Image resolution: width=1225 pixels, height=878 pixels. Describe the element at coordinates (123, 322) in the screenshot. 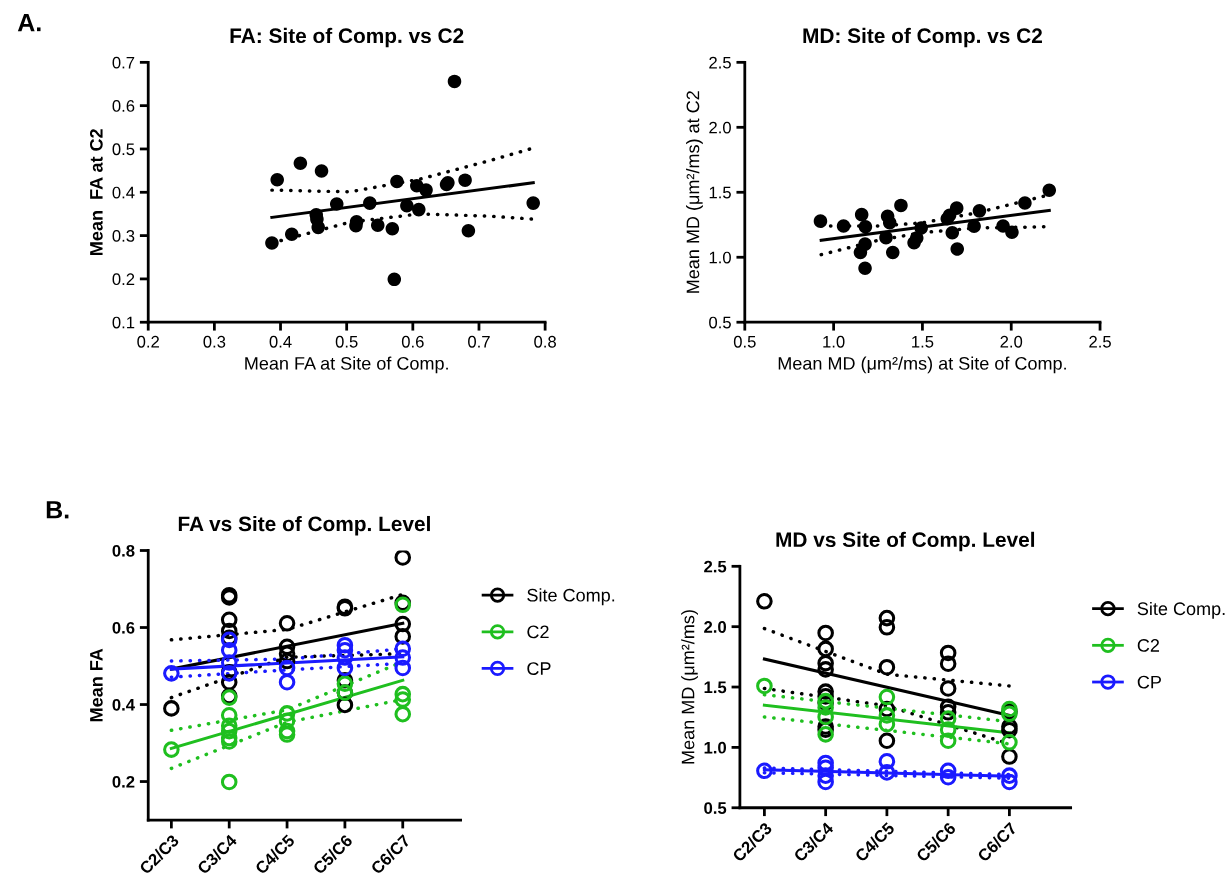

I see `y-tick-label: 0.1` at that location.